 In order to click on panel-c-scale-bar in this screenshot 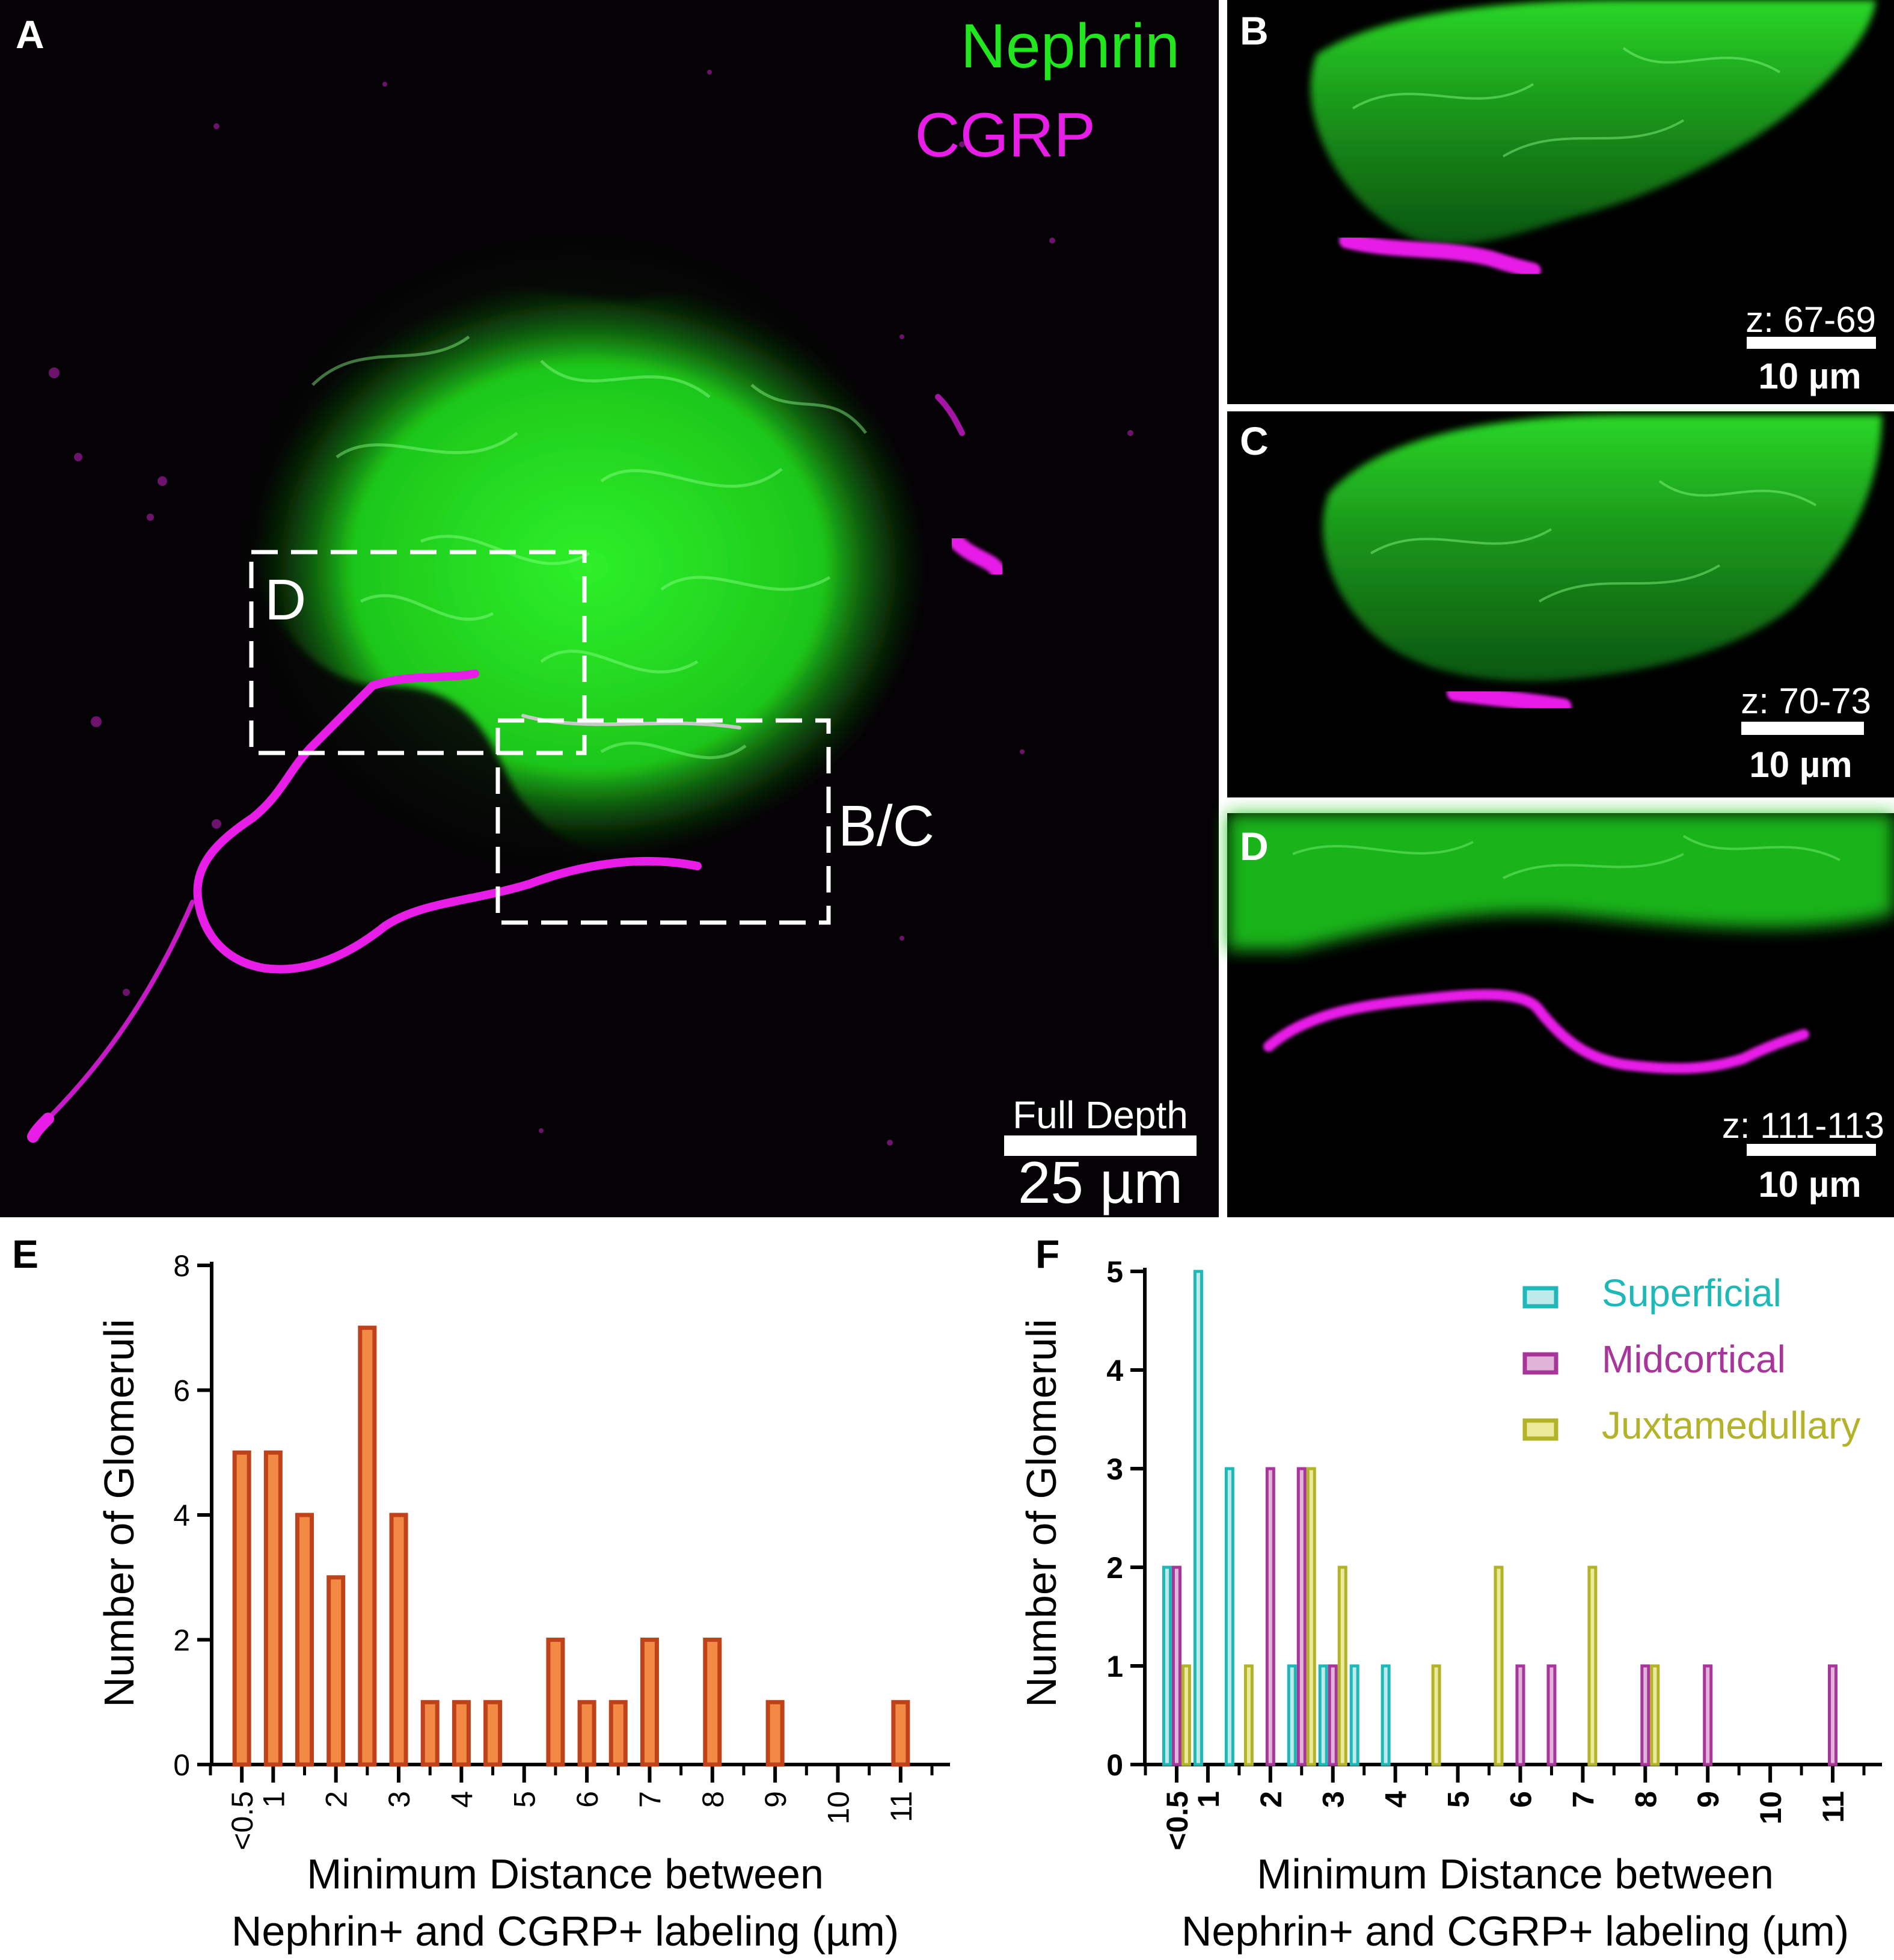, I will do `click(1802, 728)`.